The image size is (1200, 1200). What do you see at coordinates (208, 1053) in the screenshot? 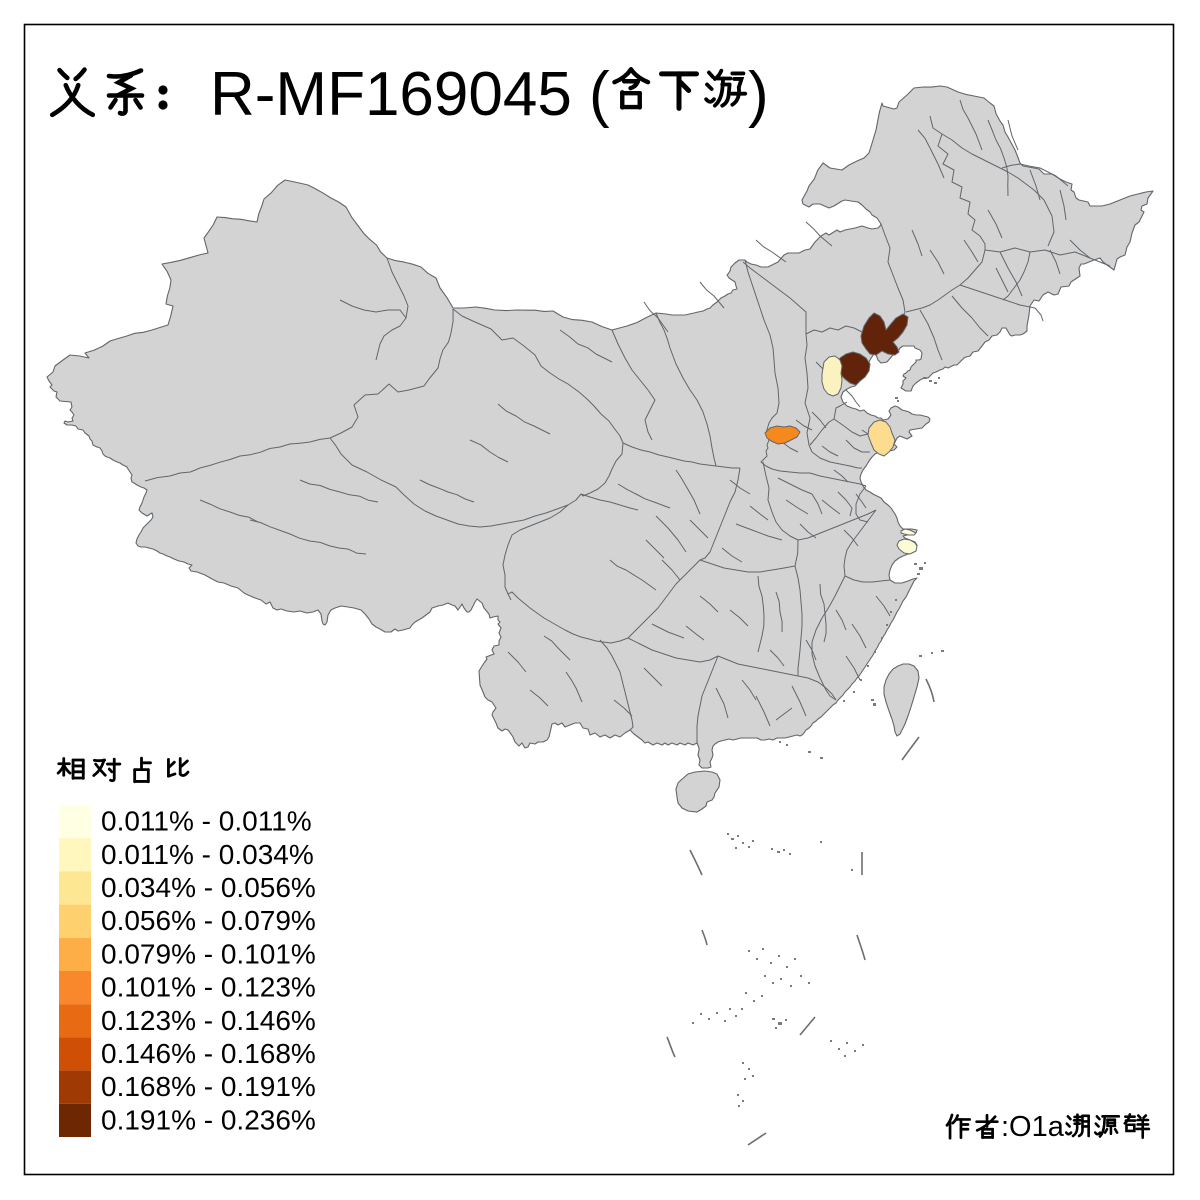
I see `svg-text: 0.146% - 0.168%` at bounding box center [208, 1053].